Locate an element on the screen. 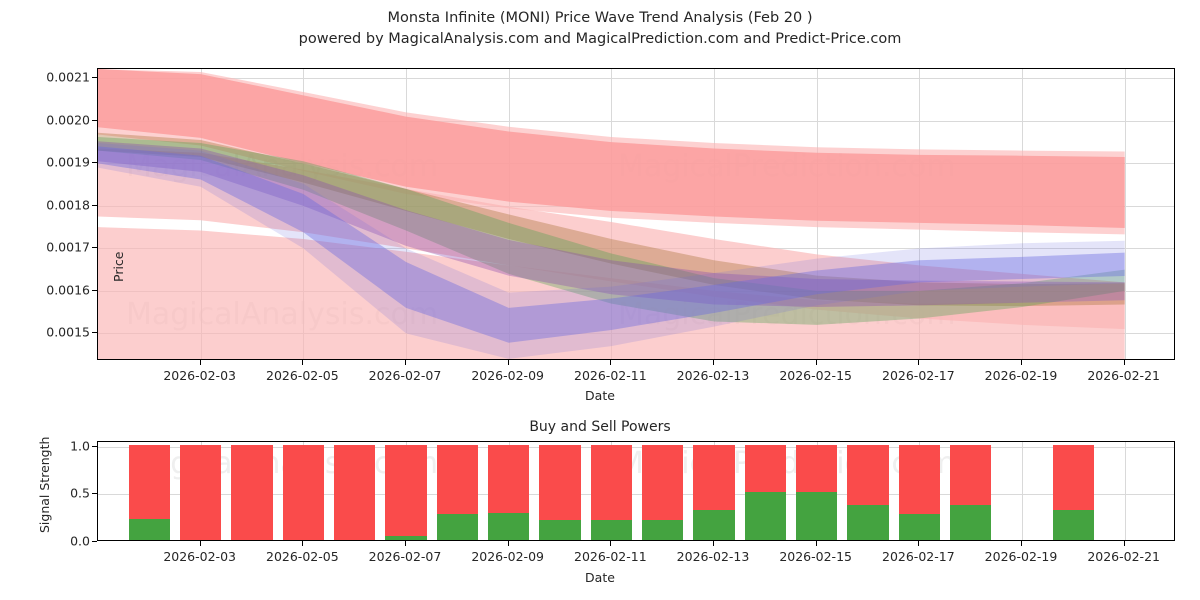 The height and width of the screenshot is (600, 1200). price-x-tick-label: 2026-02-03 is located at coordinates (199, 375).